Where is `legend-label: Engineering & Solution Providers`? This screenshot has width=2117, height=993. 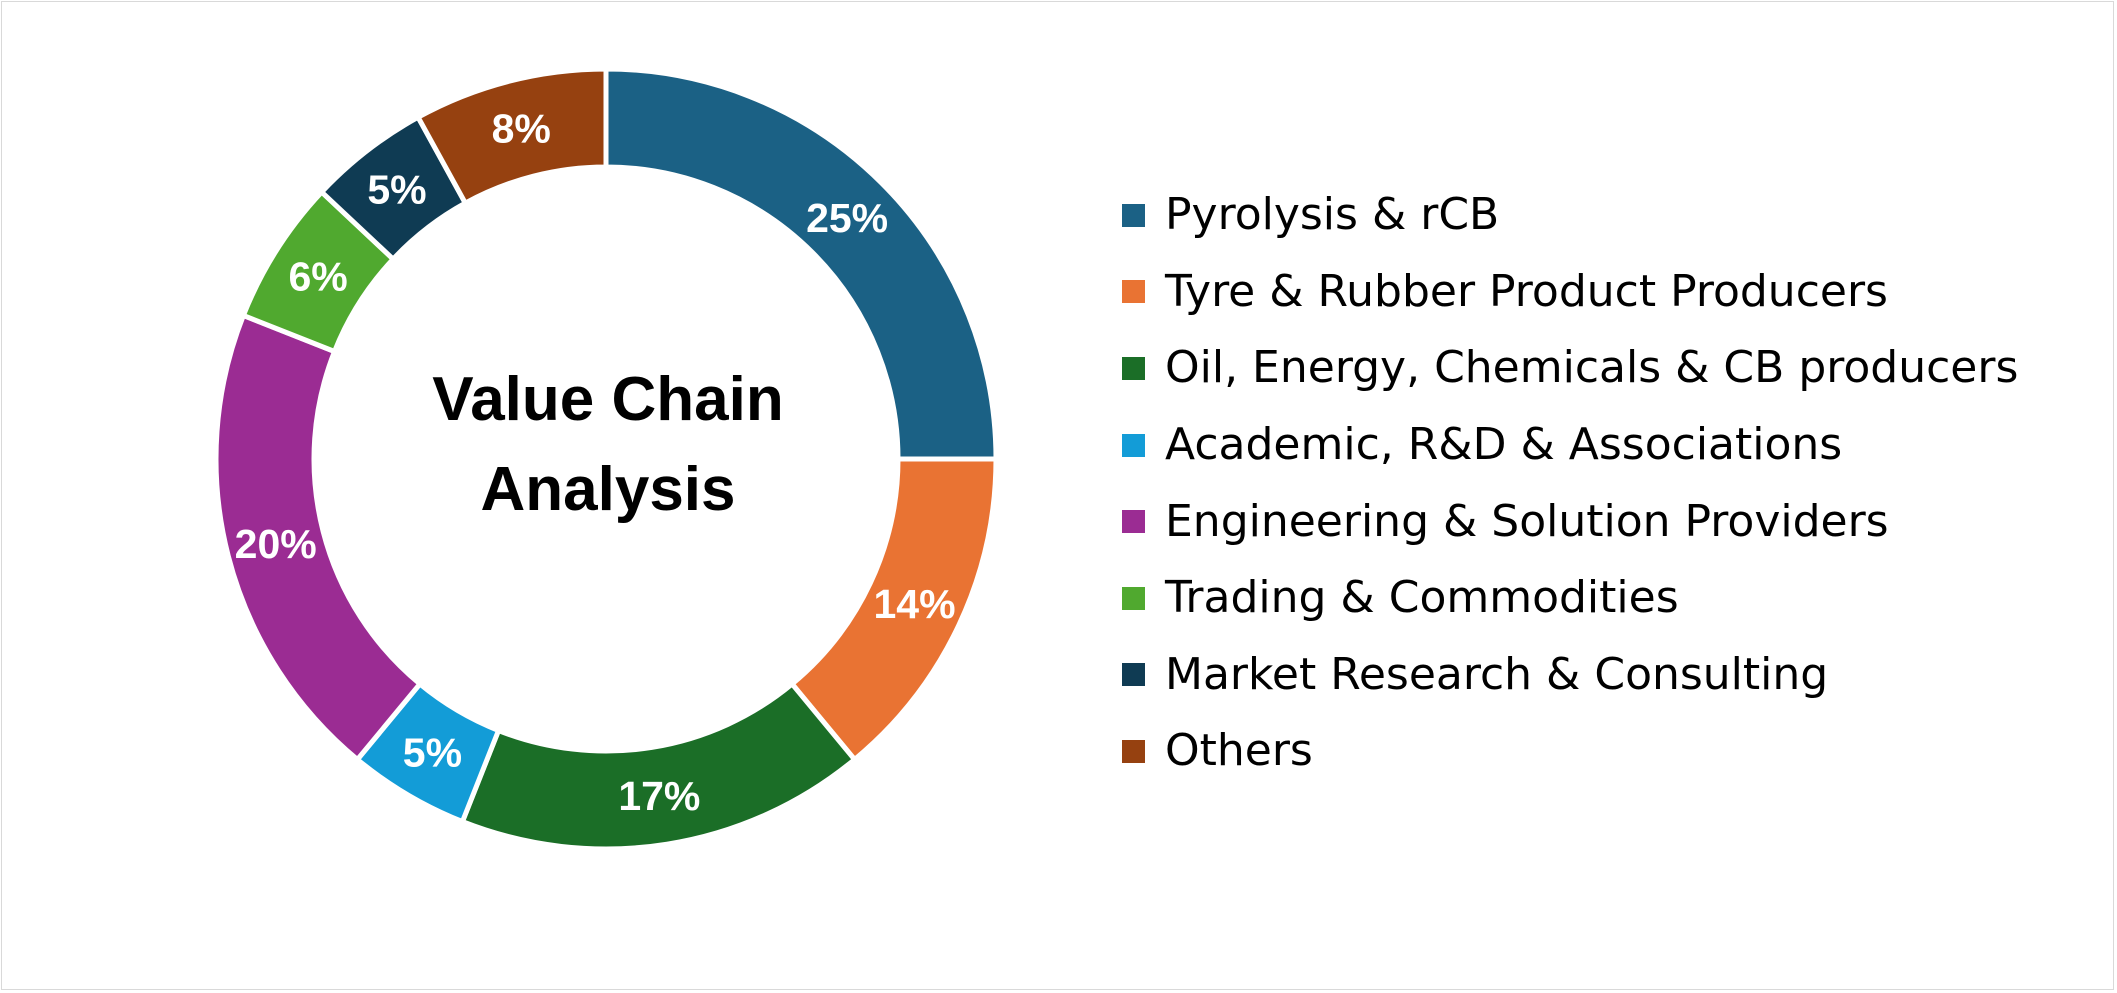 legend-label: Engineering & Solution Providers is located at coordinates (1527, 521).